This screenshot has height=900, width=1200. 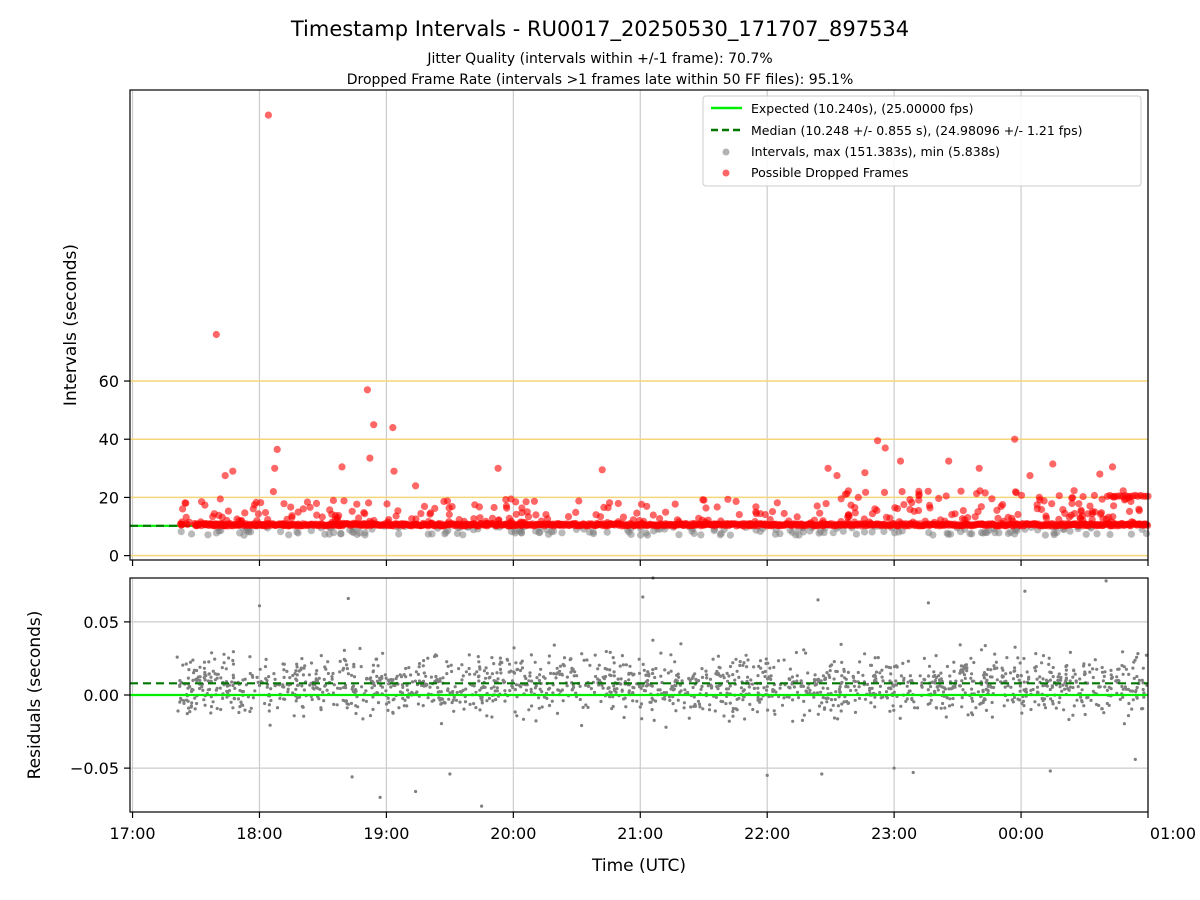 What do you see at coordinates (109, 381) in the screenshot?
I see `top-y-tick-label: 60` at bounding box center [109, 381].